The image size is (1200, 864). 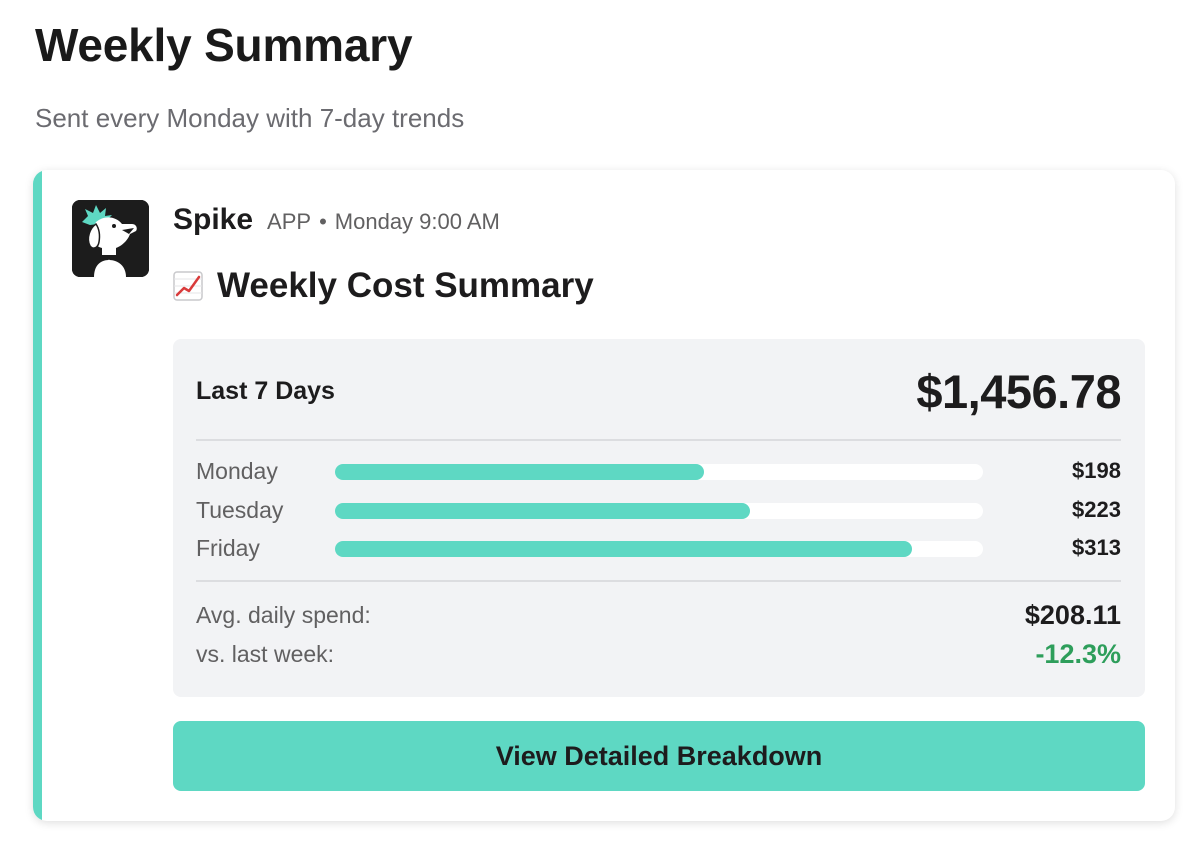 What do you see at coordinates (658, 654) in the screenshot?
I see `week-change-row: vs. last week: -12.3%` at bounding box center [658, 654].